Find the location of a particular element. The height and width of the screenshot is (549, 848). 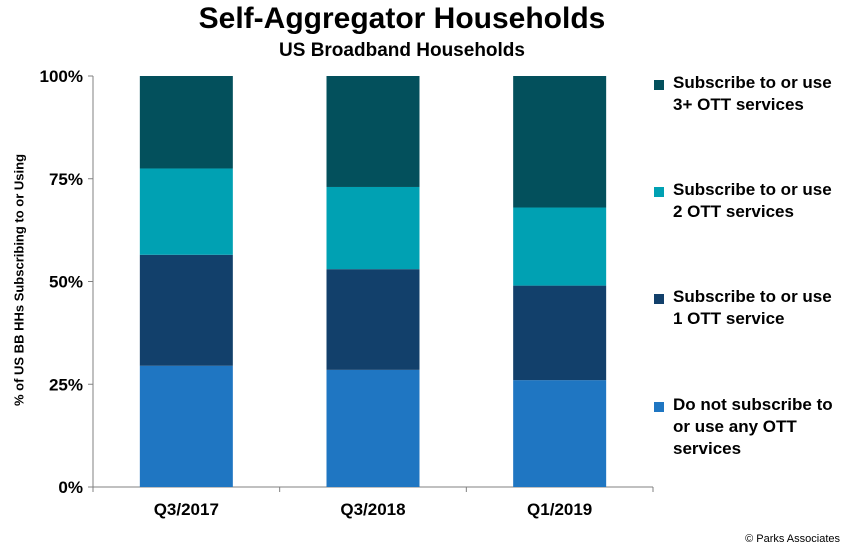

y-tick-label: 100% is located at coordinates (61, 76).